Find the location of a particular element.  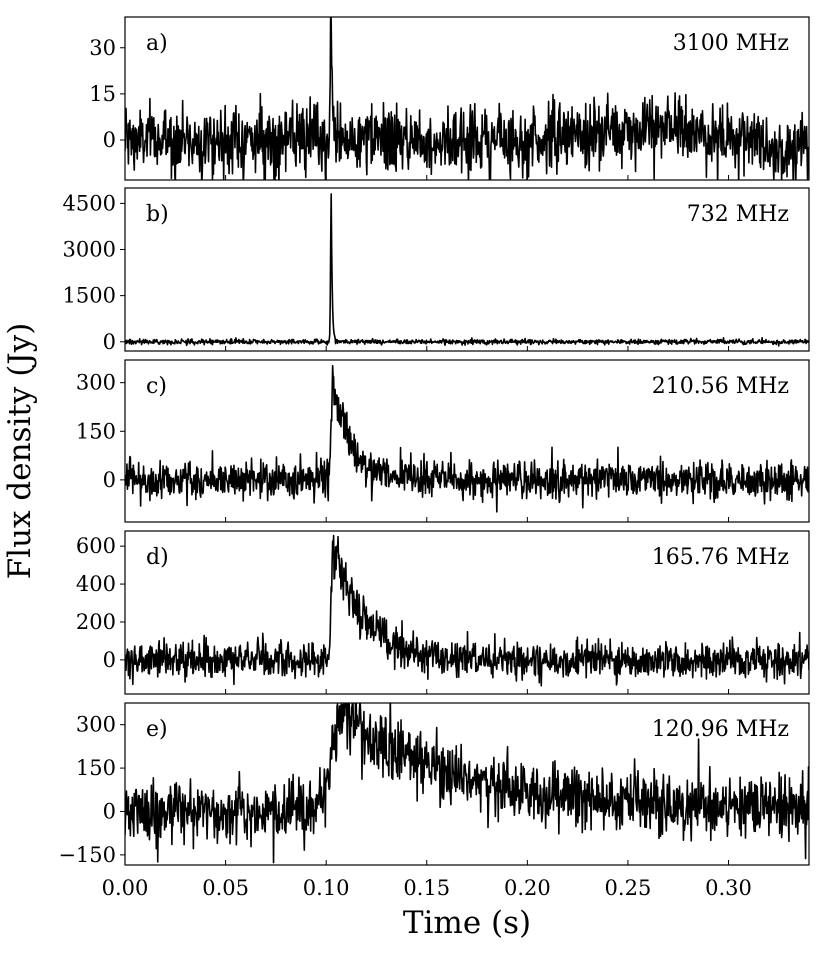

series-line-d is located at coordinates (467, 610).